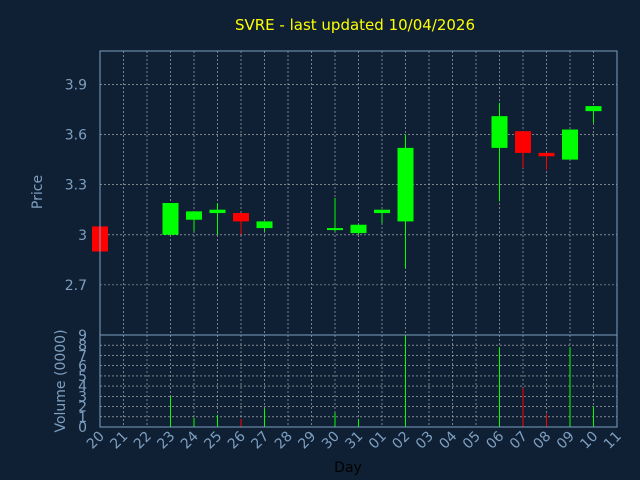 The height and width of the screenshot is (480, 640). What do you see at coordinates (82, 236) in the screenshot?
I see `price-tick-label: 3` at bounding box center [82, 236].